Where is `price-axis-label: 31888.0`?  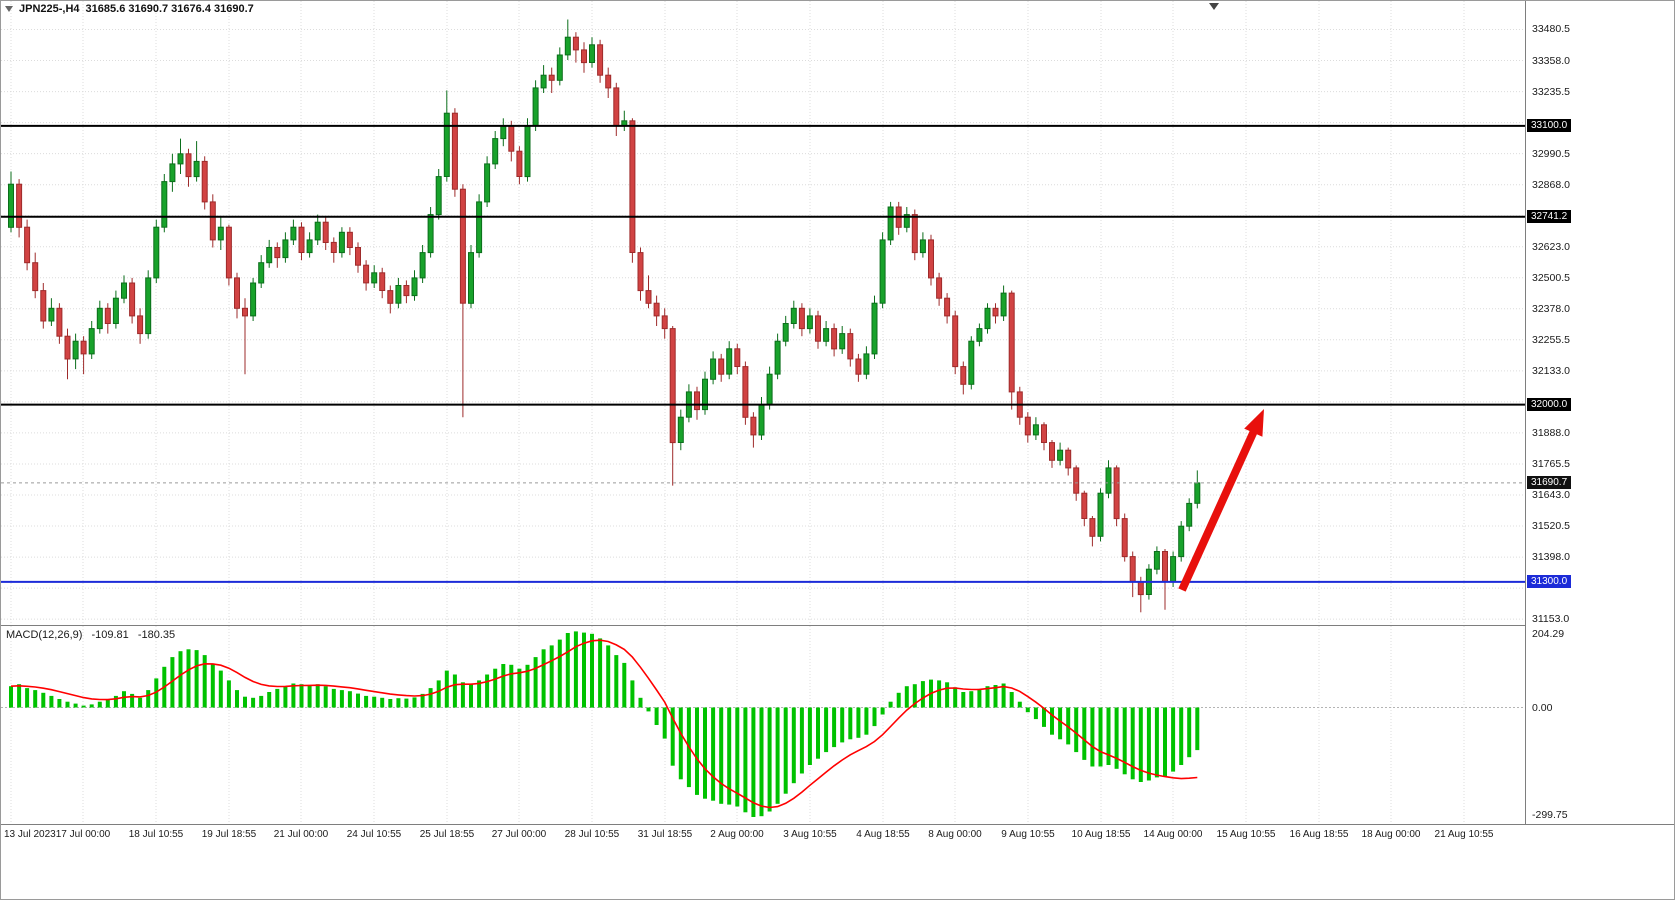
price-axis-label: 31888.0 is located at coordinates (1551, 432).